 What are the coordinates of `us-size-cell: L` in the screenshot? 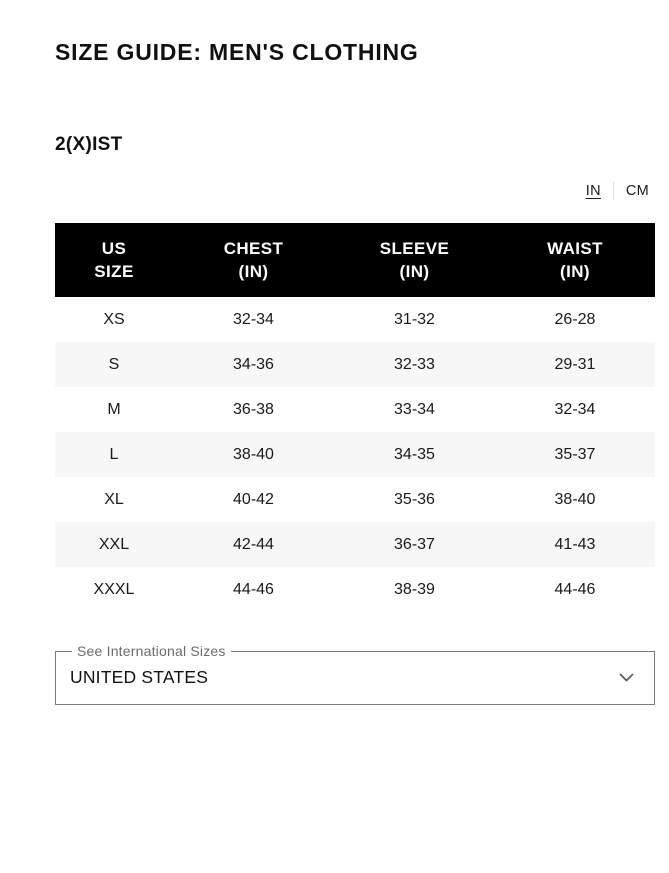 It's located at (114, 454).